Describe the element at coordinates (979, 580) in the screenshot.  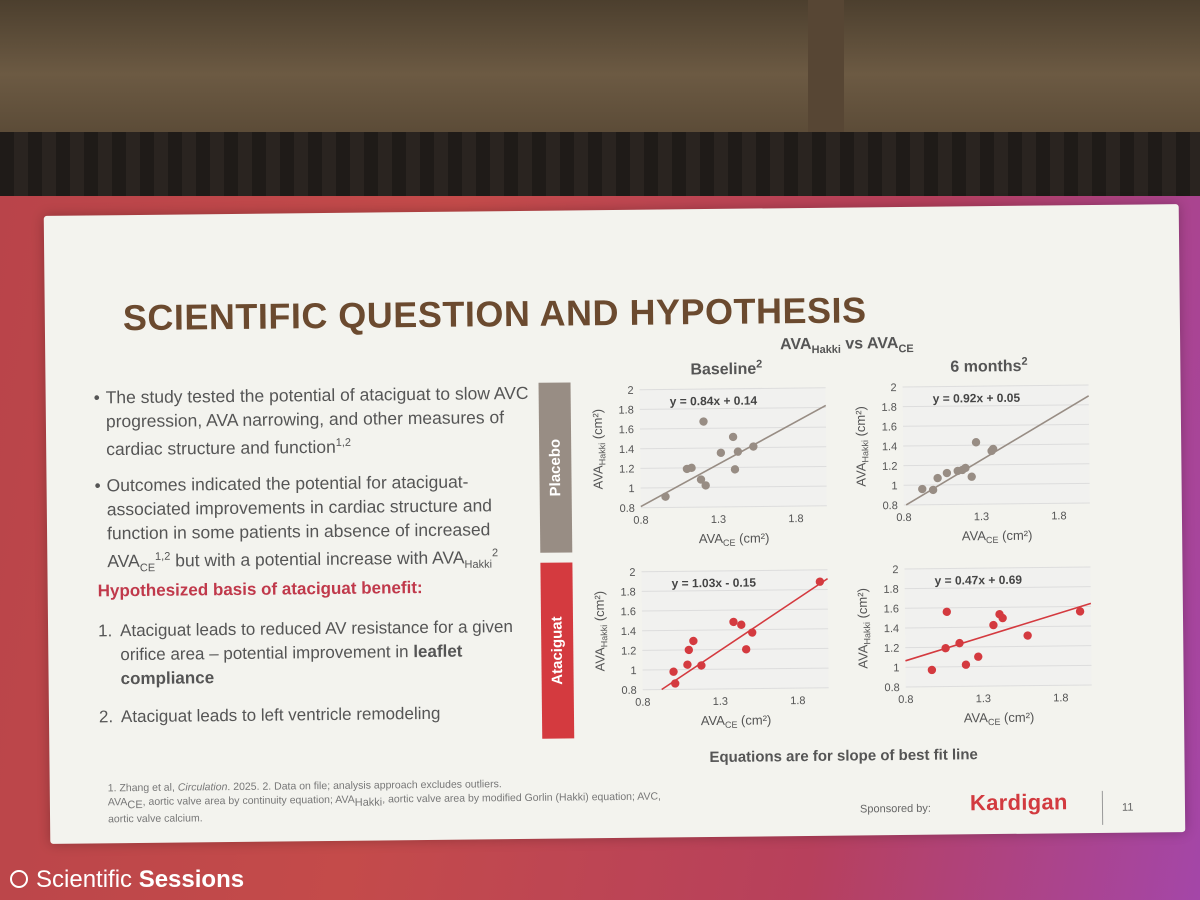
I see `equation-label: y = 0.47x + 0.69` at that location.